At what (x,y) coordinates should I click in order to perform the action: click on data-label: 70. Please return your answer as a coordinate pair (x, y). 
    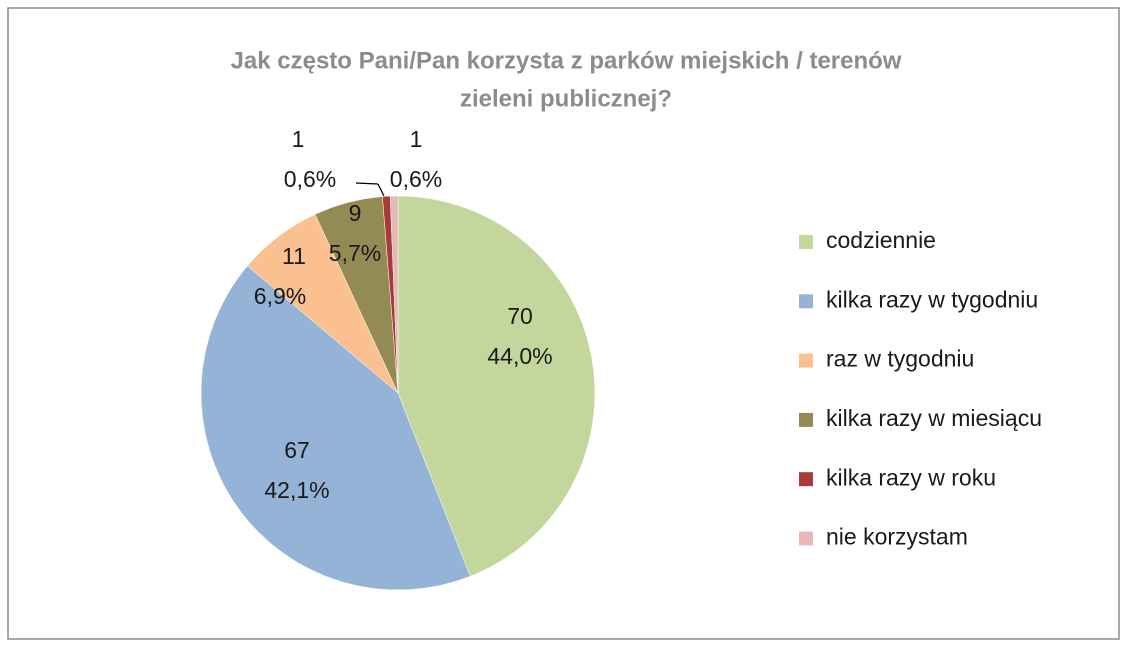
    Looking at the image, I should click on (520, 316).